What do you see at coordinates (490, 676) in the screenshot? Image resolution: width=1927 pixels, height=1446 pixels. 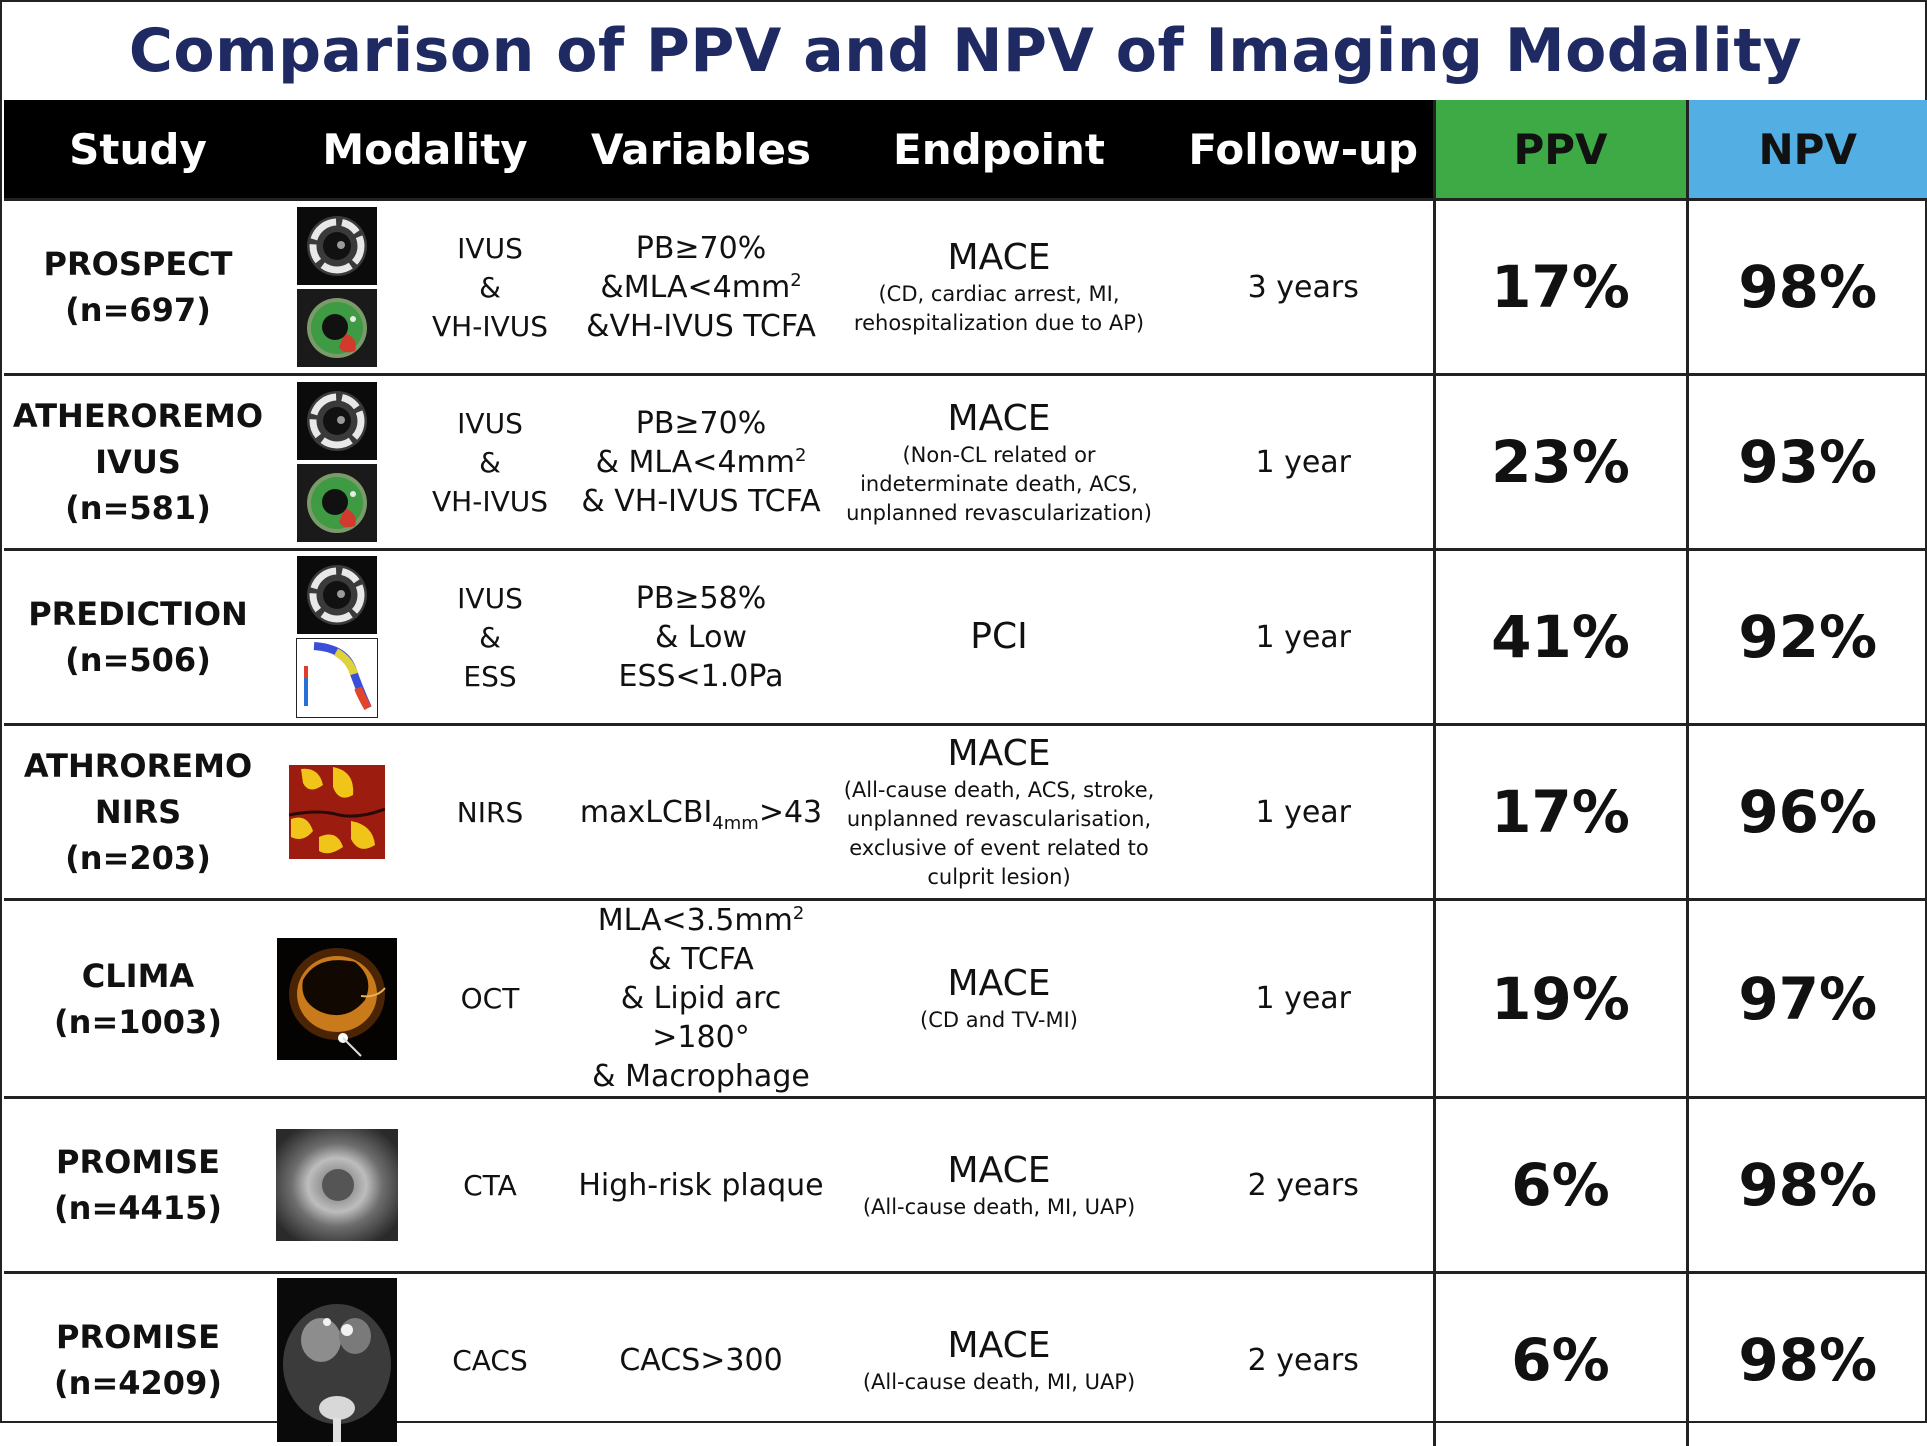 I see `modality-line: ESS` at bounding box center [490, 676].